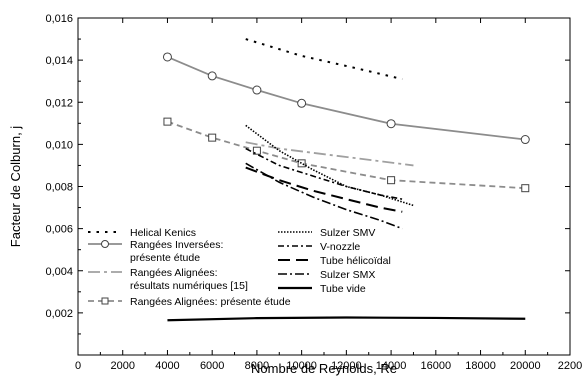  I want to click on legend-entry-7: Sulzer SMX, so click(326, 275).